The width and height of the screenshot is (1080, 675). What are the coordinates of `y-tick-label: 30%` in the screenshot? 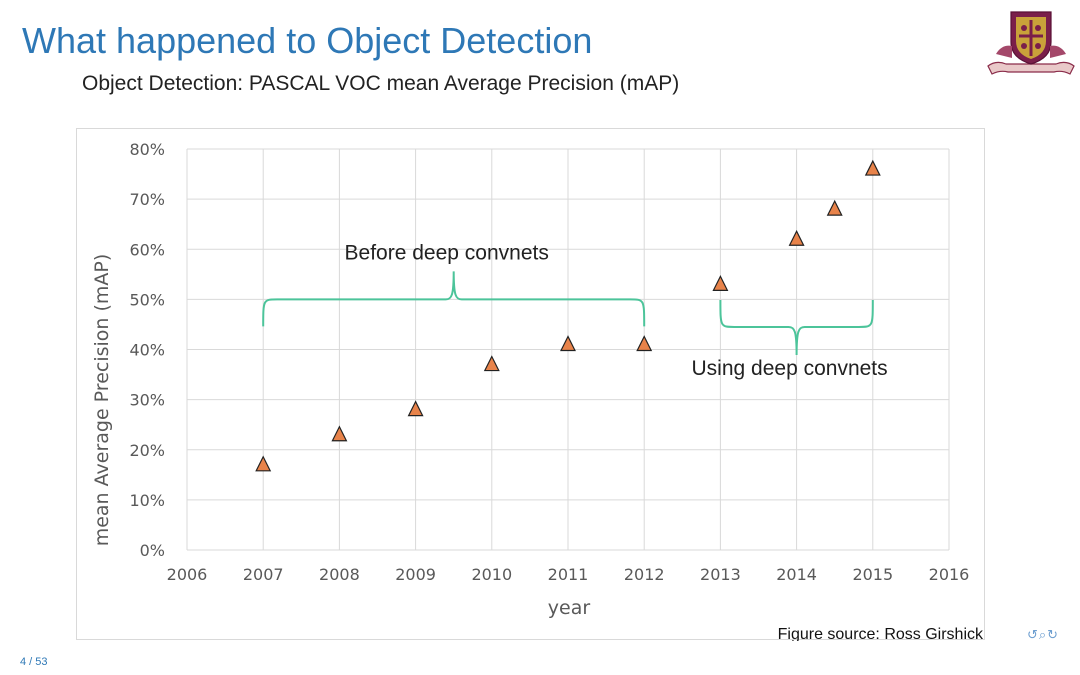 It's located at (147, 400).